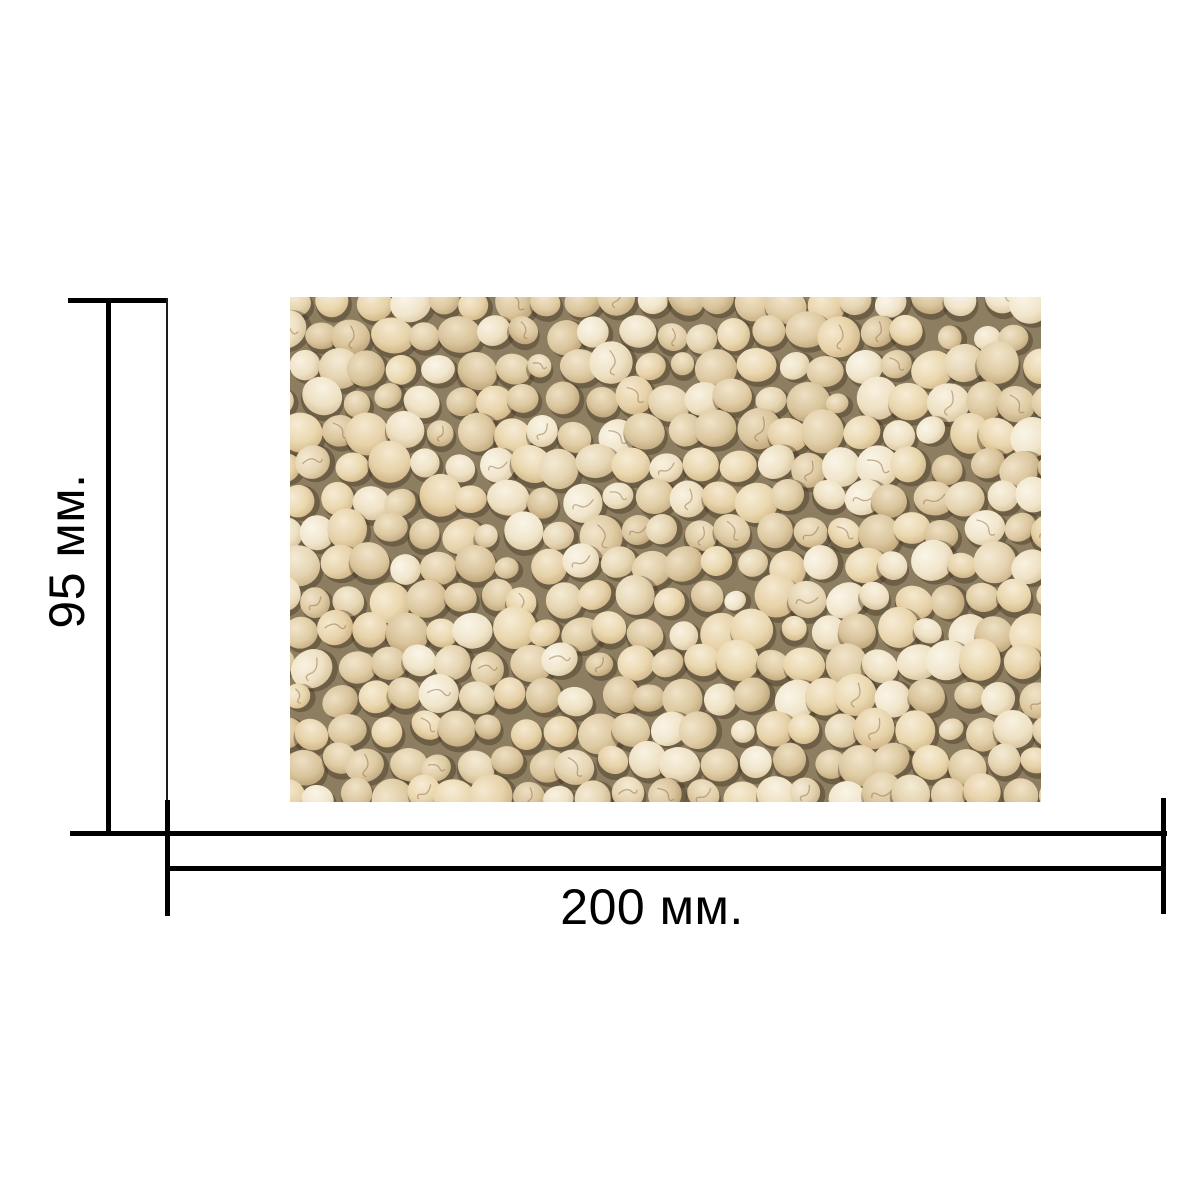 The width and height of the screenshot is (1200, 1200). Describe the element at coordinates (118, 300) in the screenshot. I see `height-dim-top-tick` at that location.